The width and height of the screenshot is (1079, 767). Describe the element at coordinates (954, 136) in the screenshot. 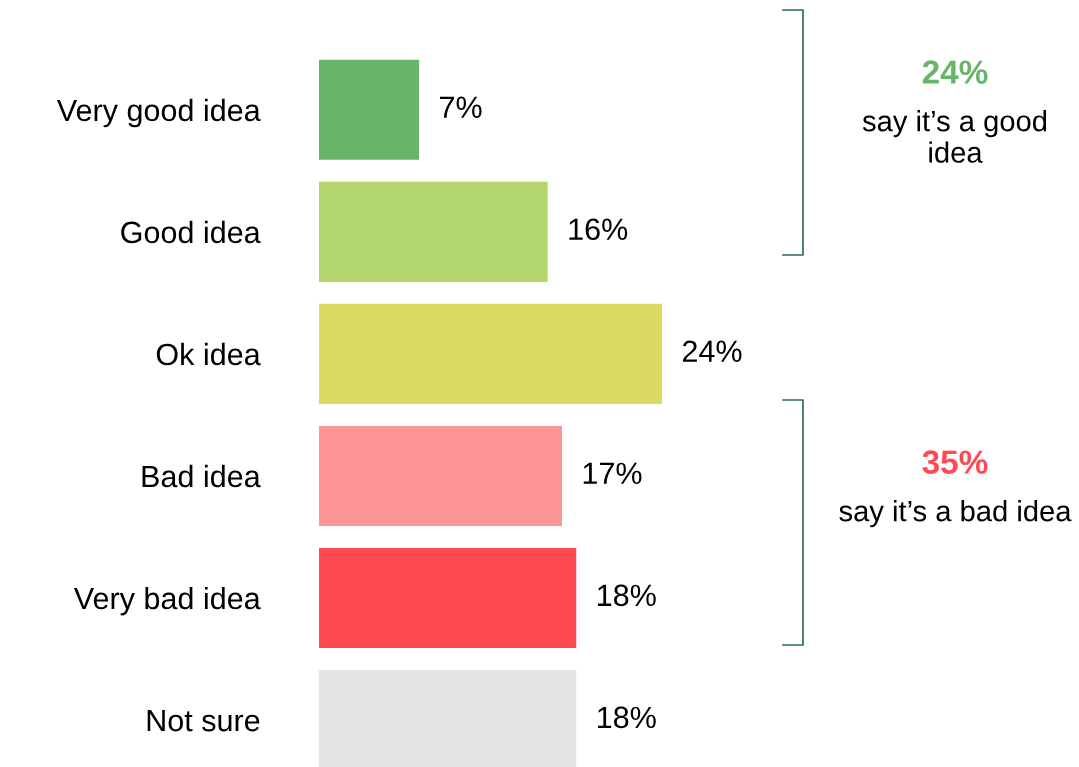

I see `text: say it’s a good idea` at that location.